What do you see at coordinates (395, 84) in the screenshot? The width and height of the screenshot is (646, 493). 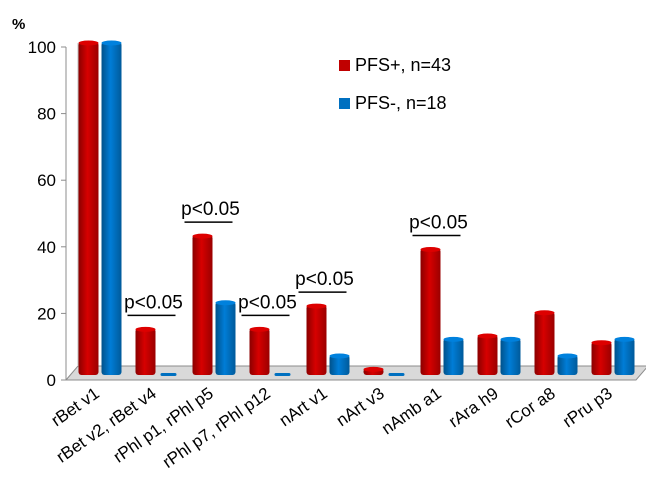 I see `legend: PFS+, n=43 PFS-, n=18` at bounding box center [395, 84].